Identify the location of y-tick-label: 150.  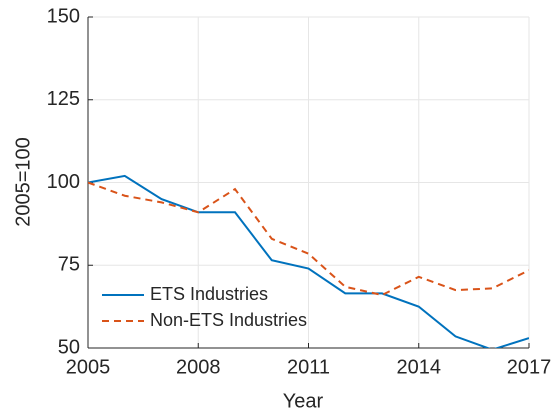
(63, 16).